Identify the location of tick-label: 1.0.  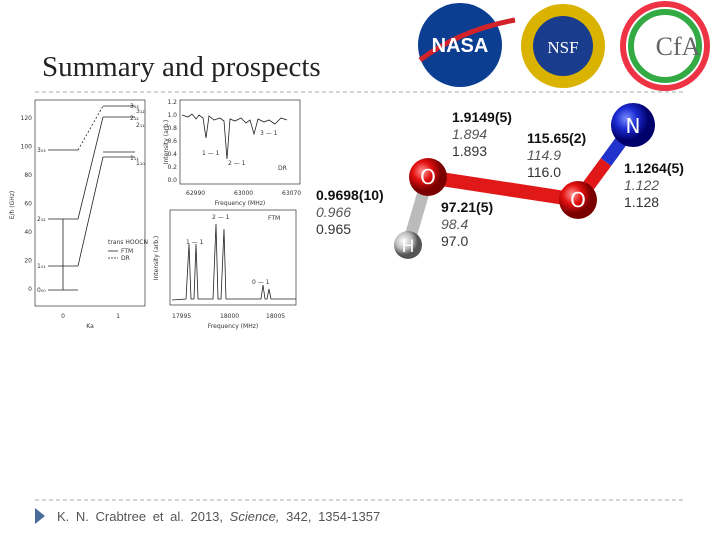
(172, 115).